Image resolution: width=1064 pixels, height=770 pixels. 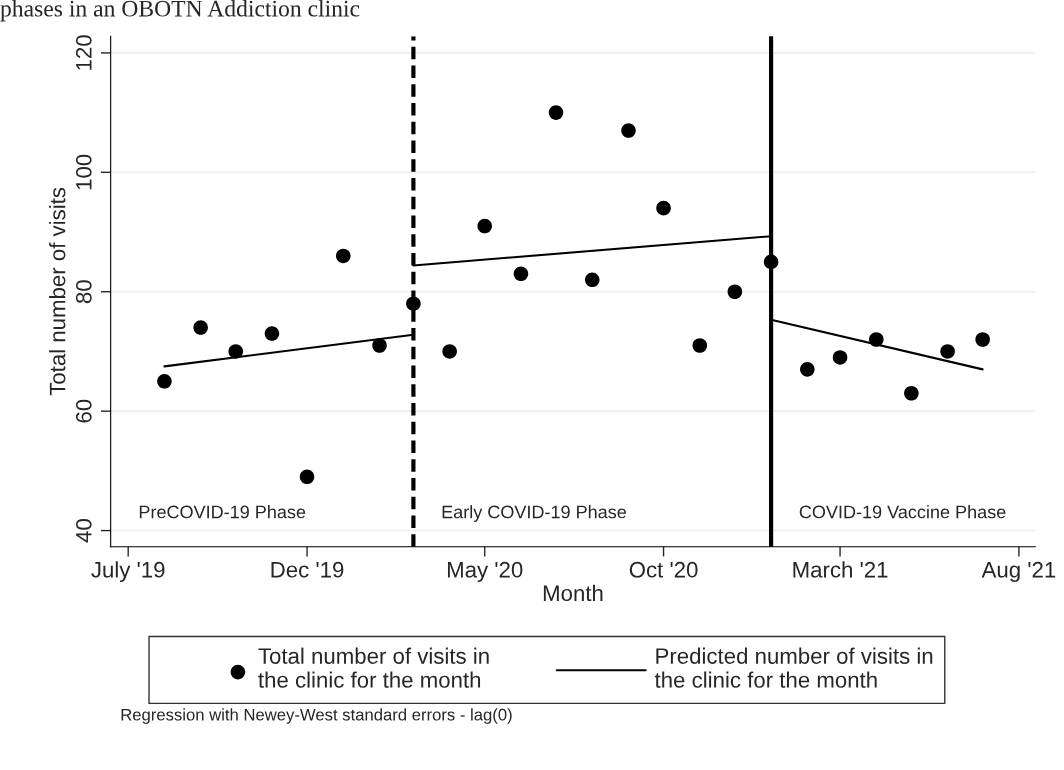 I want to click on legend-label: Total number of visits in the clinic for the month, so click(x=373, y=667).